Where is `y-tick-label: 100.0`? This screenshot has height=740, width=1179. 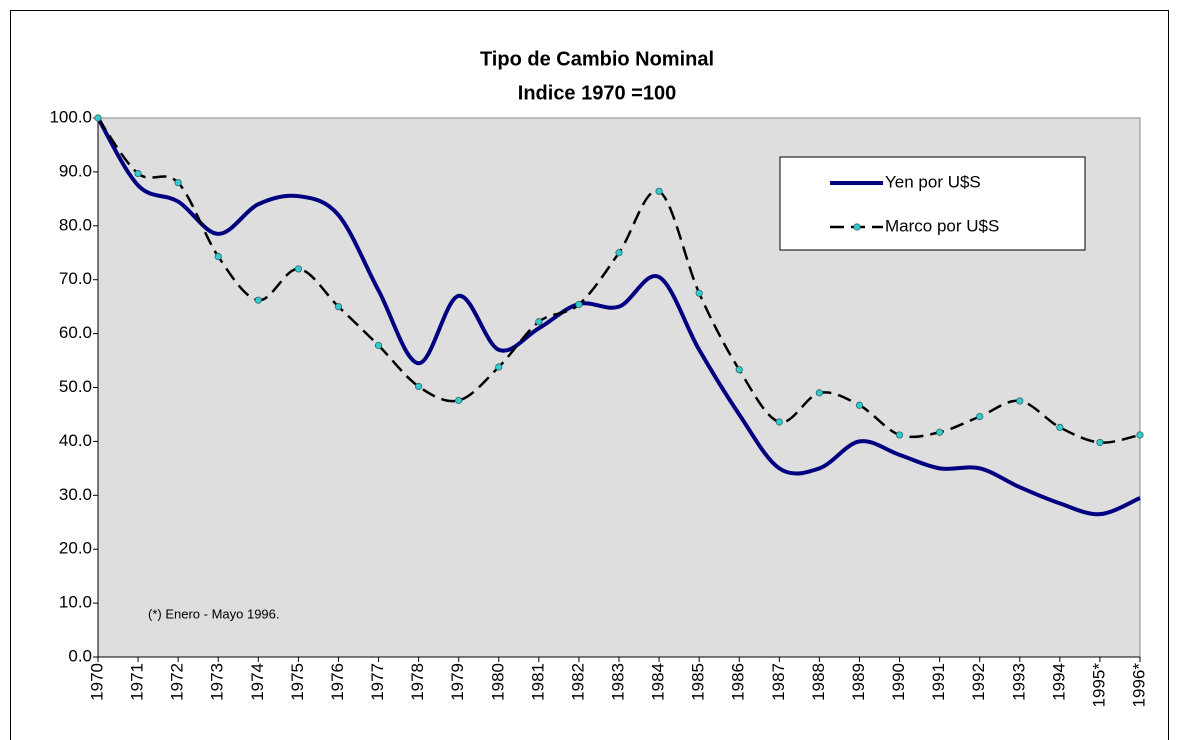
y-tick-label: 100.0 is located at coordinates (70, 116).